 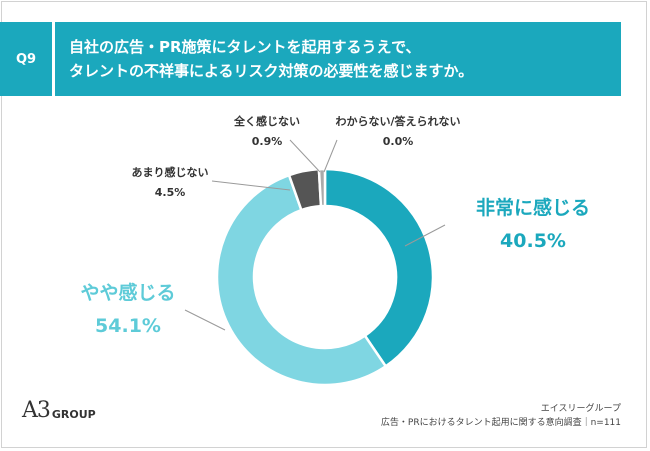 I want to click on slice-very, so click(x=379, y=268).